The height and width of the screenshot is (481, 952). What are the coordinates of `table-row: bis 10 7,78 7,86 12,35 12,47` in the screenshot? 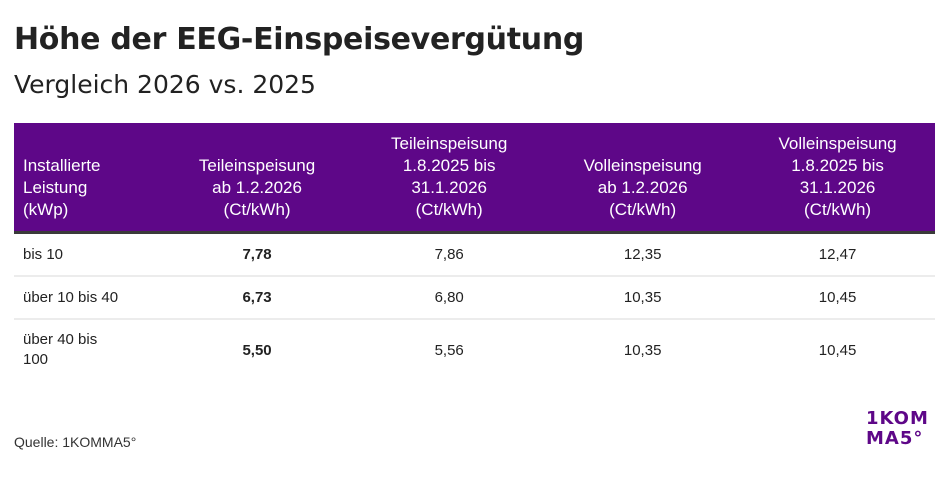 It's located at (474, 254).